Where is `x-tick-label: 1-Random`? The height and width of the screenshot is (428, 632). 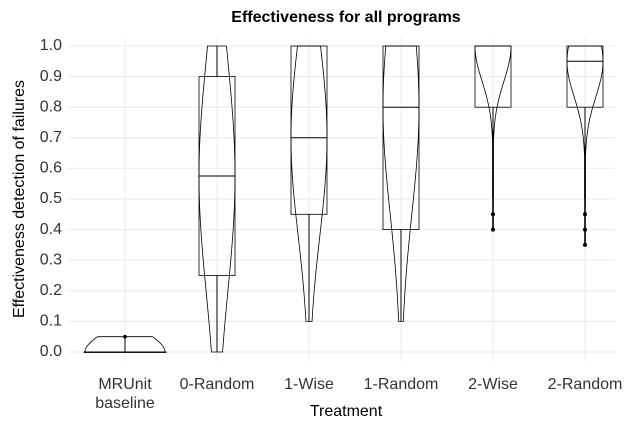 x-tick-label: 1-Random is located at coordinates (401, 384).